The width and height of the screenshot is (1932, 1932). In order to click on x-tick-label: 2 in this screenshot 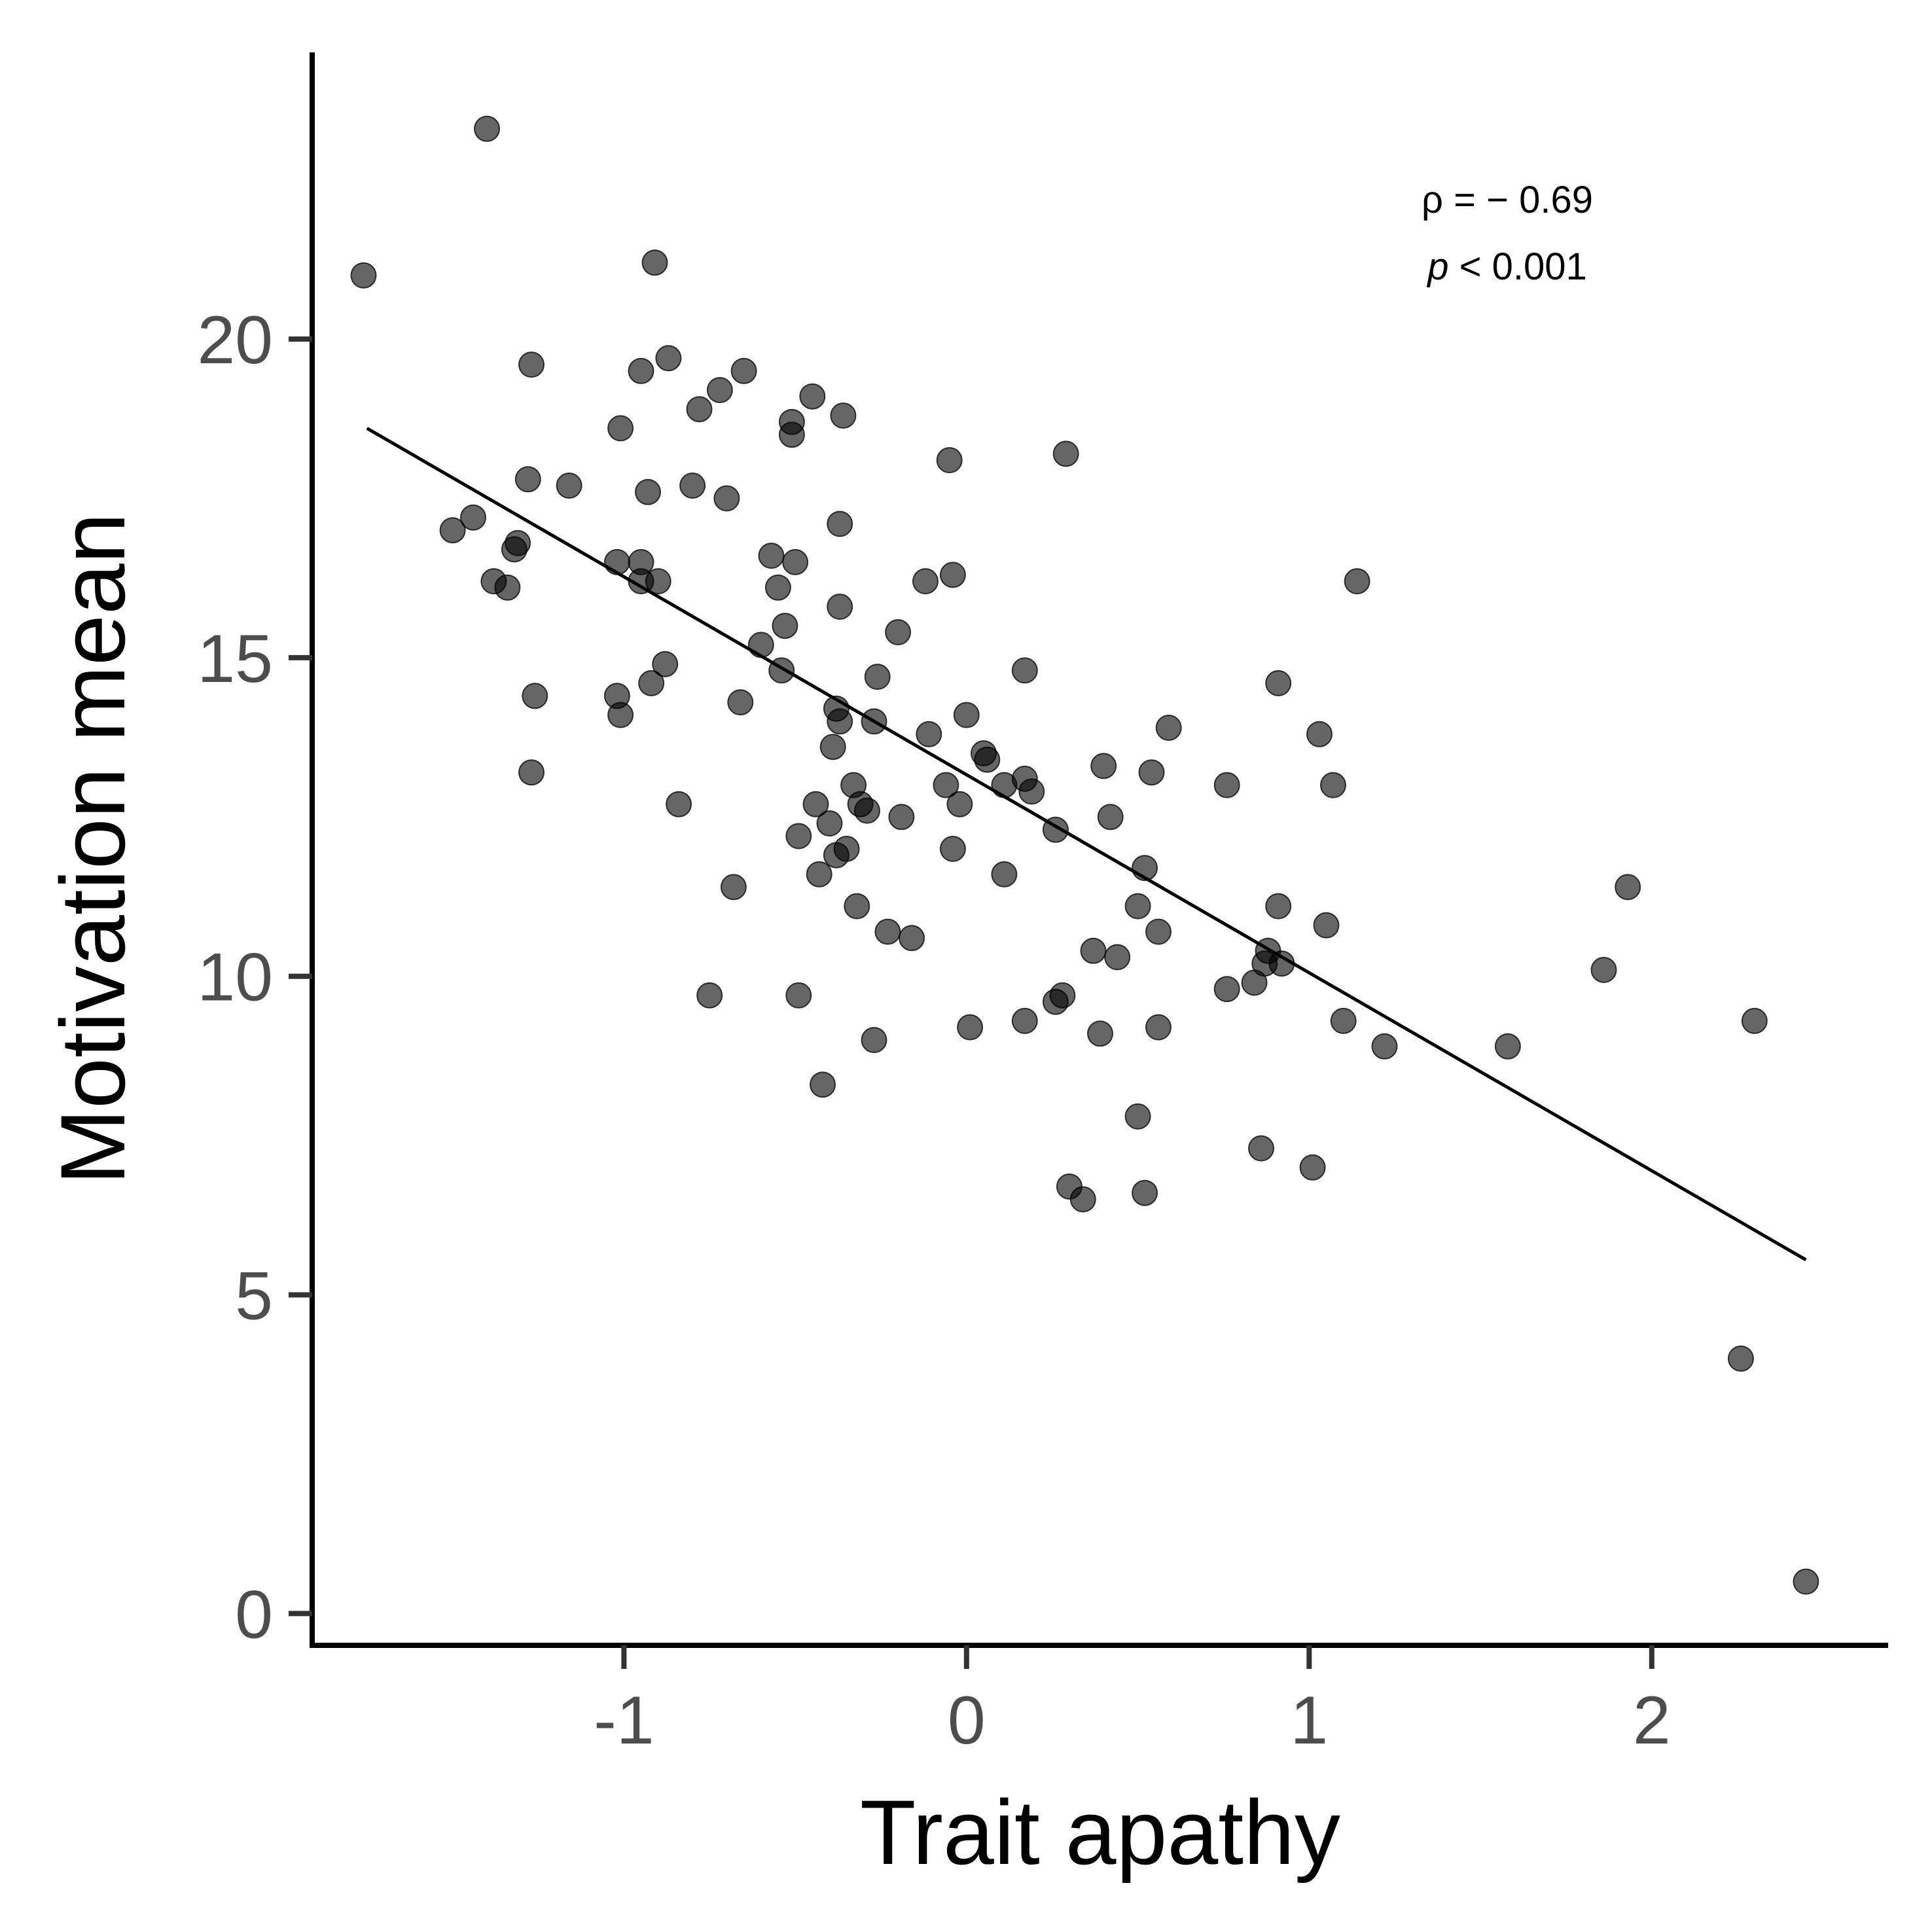, I will do `click(1652, 1721)`.